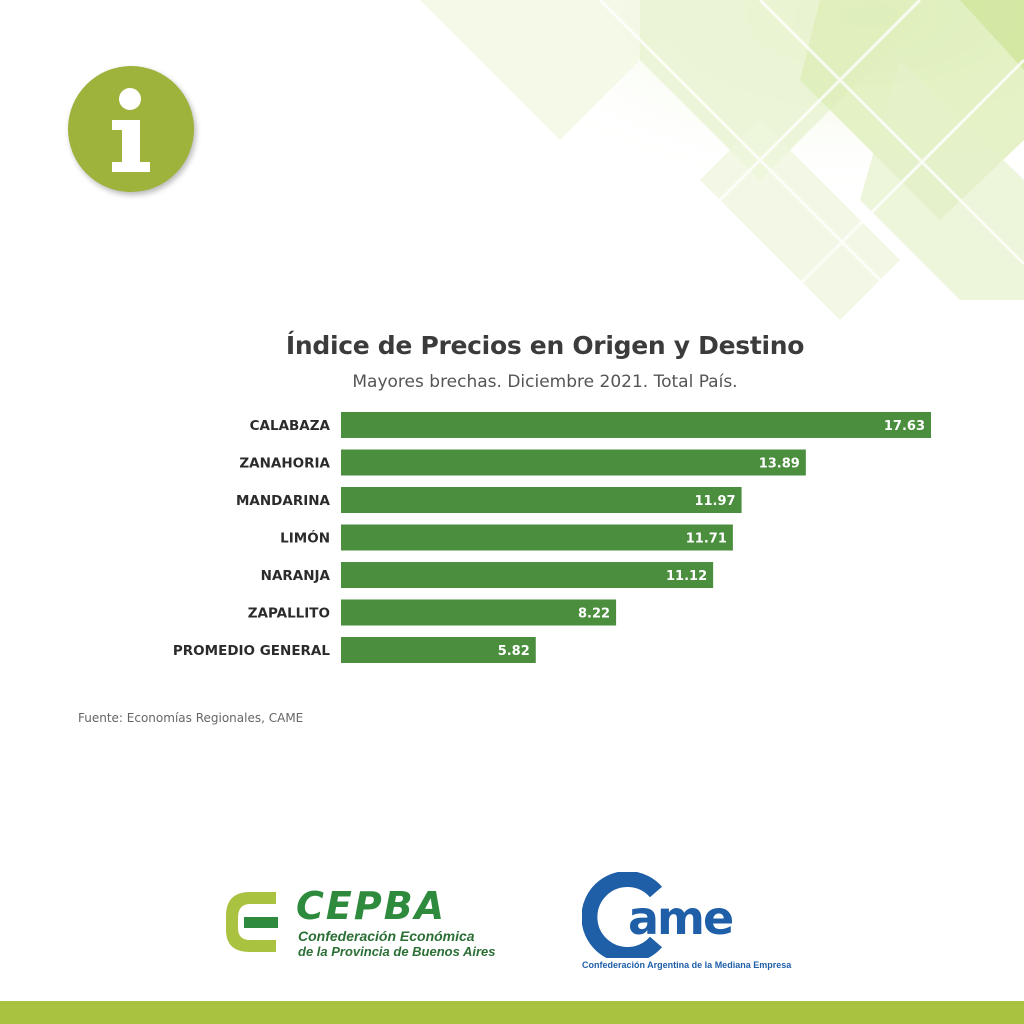  I want to click on cepba-subtitle-line1: Confederación Económica, so click(386, 936).